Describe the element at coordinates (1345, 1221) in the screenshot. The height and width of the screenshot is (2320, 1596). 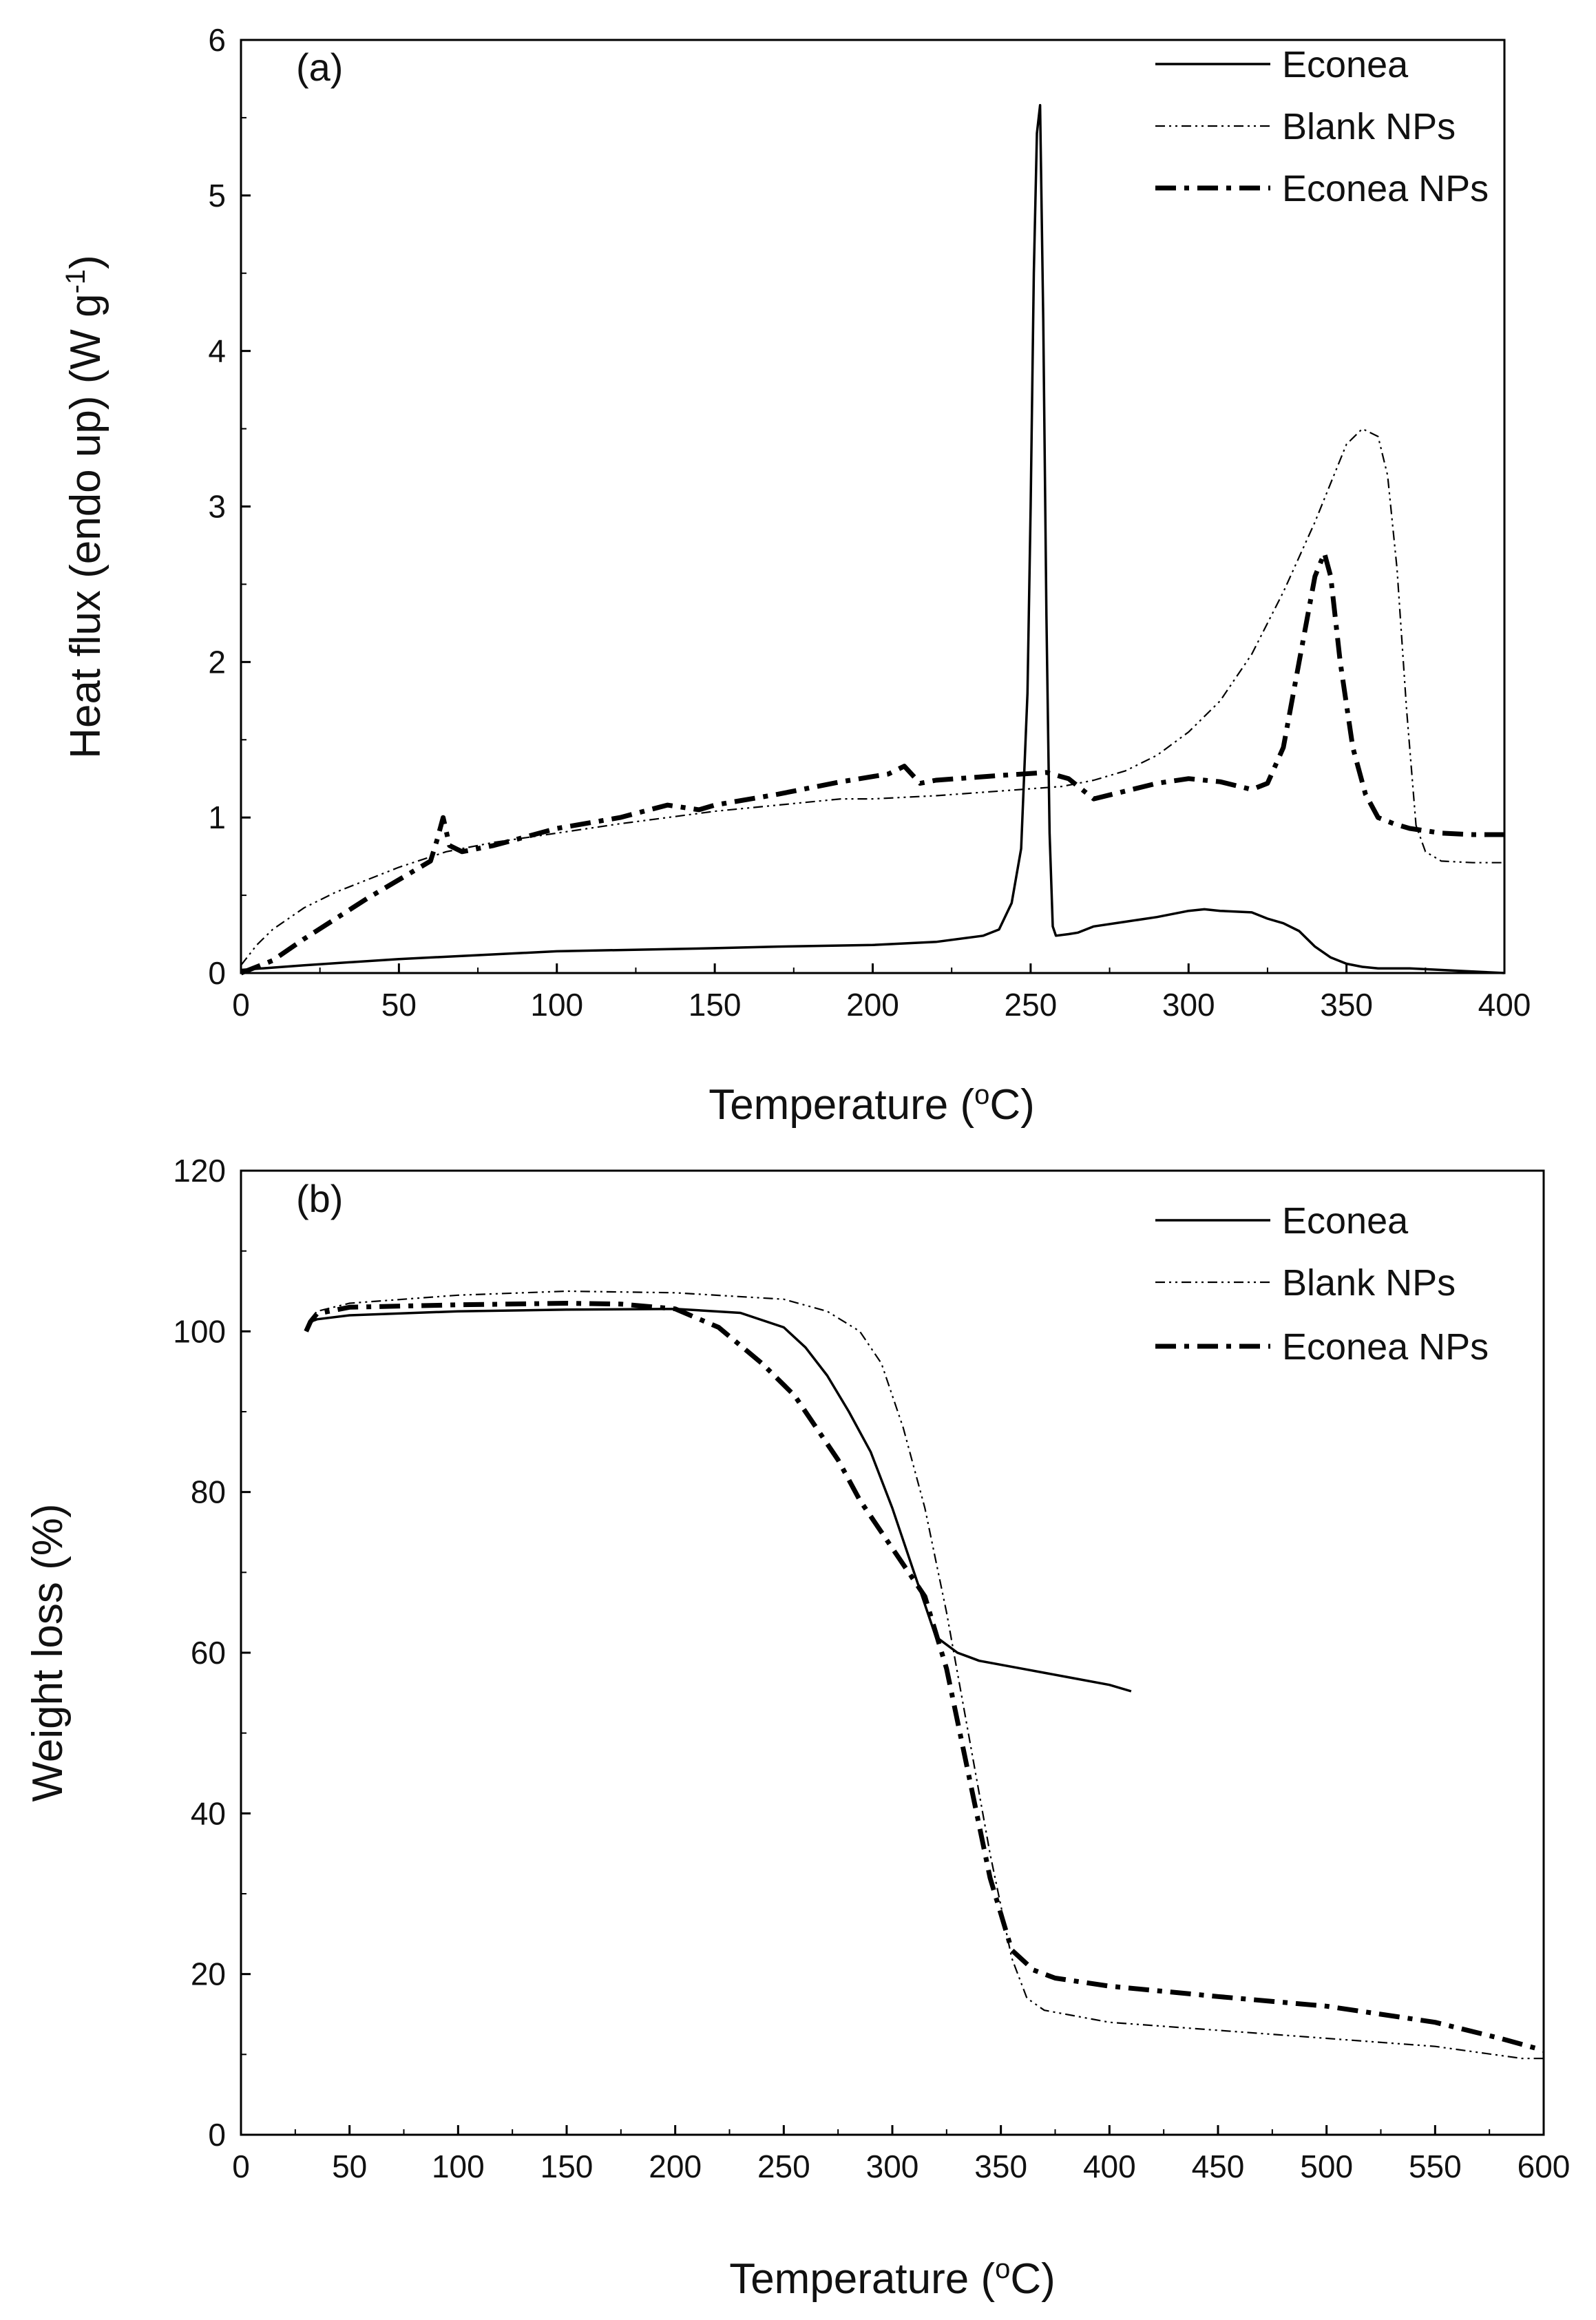
I see `legend-label-econea-b: Econea` at that location.